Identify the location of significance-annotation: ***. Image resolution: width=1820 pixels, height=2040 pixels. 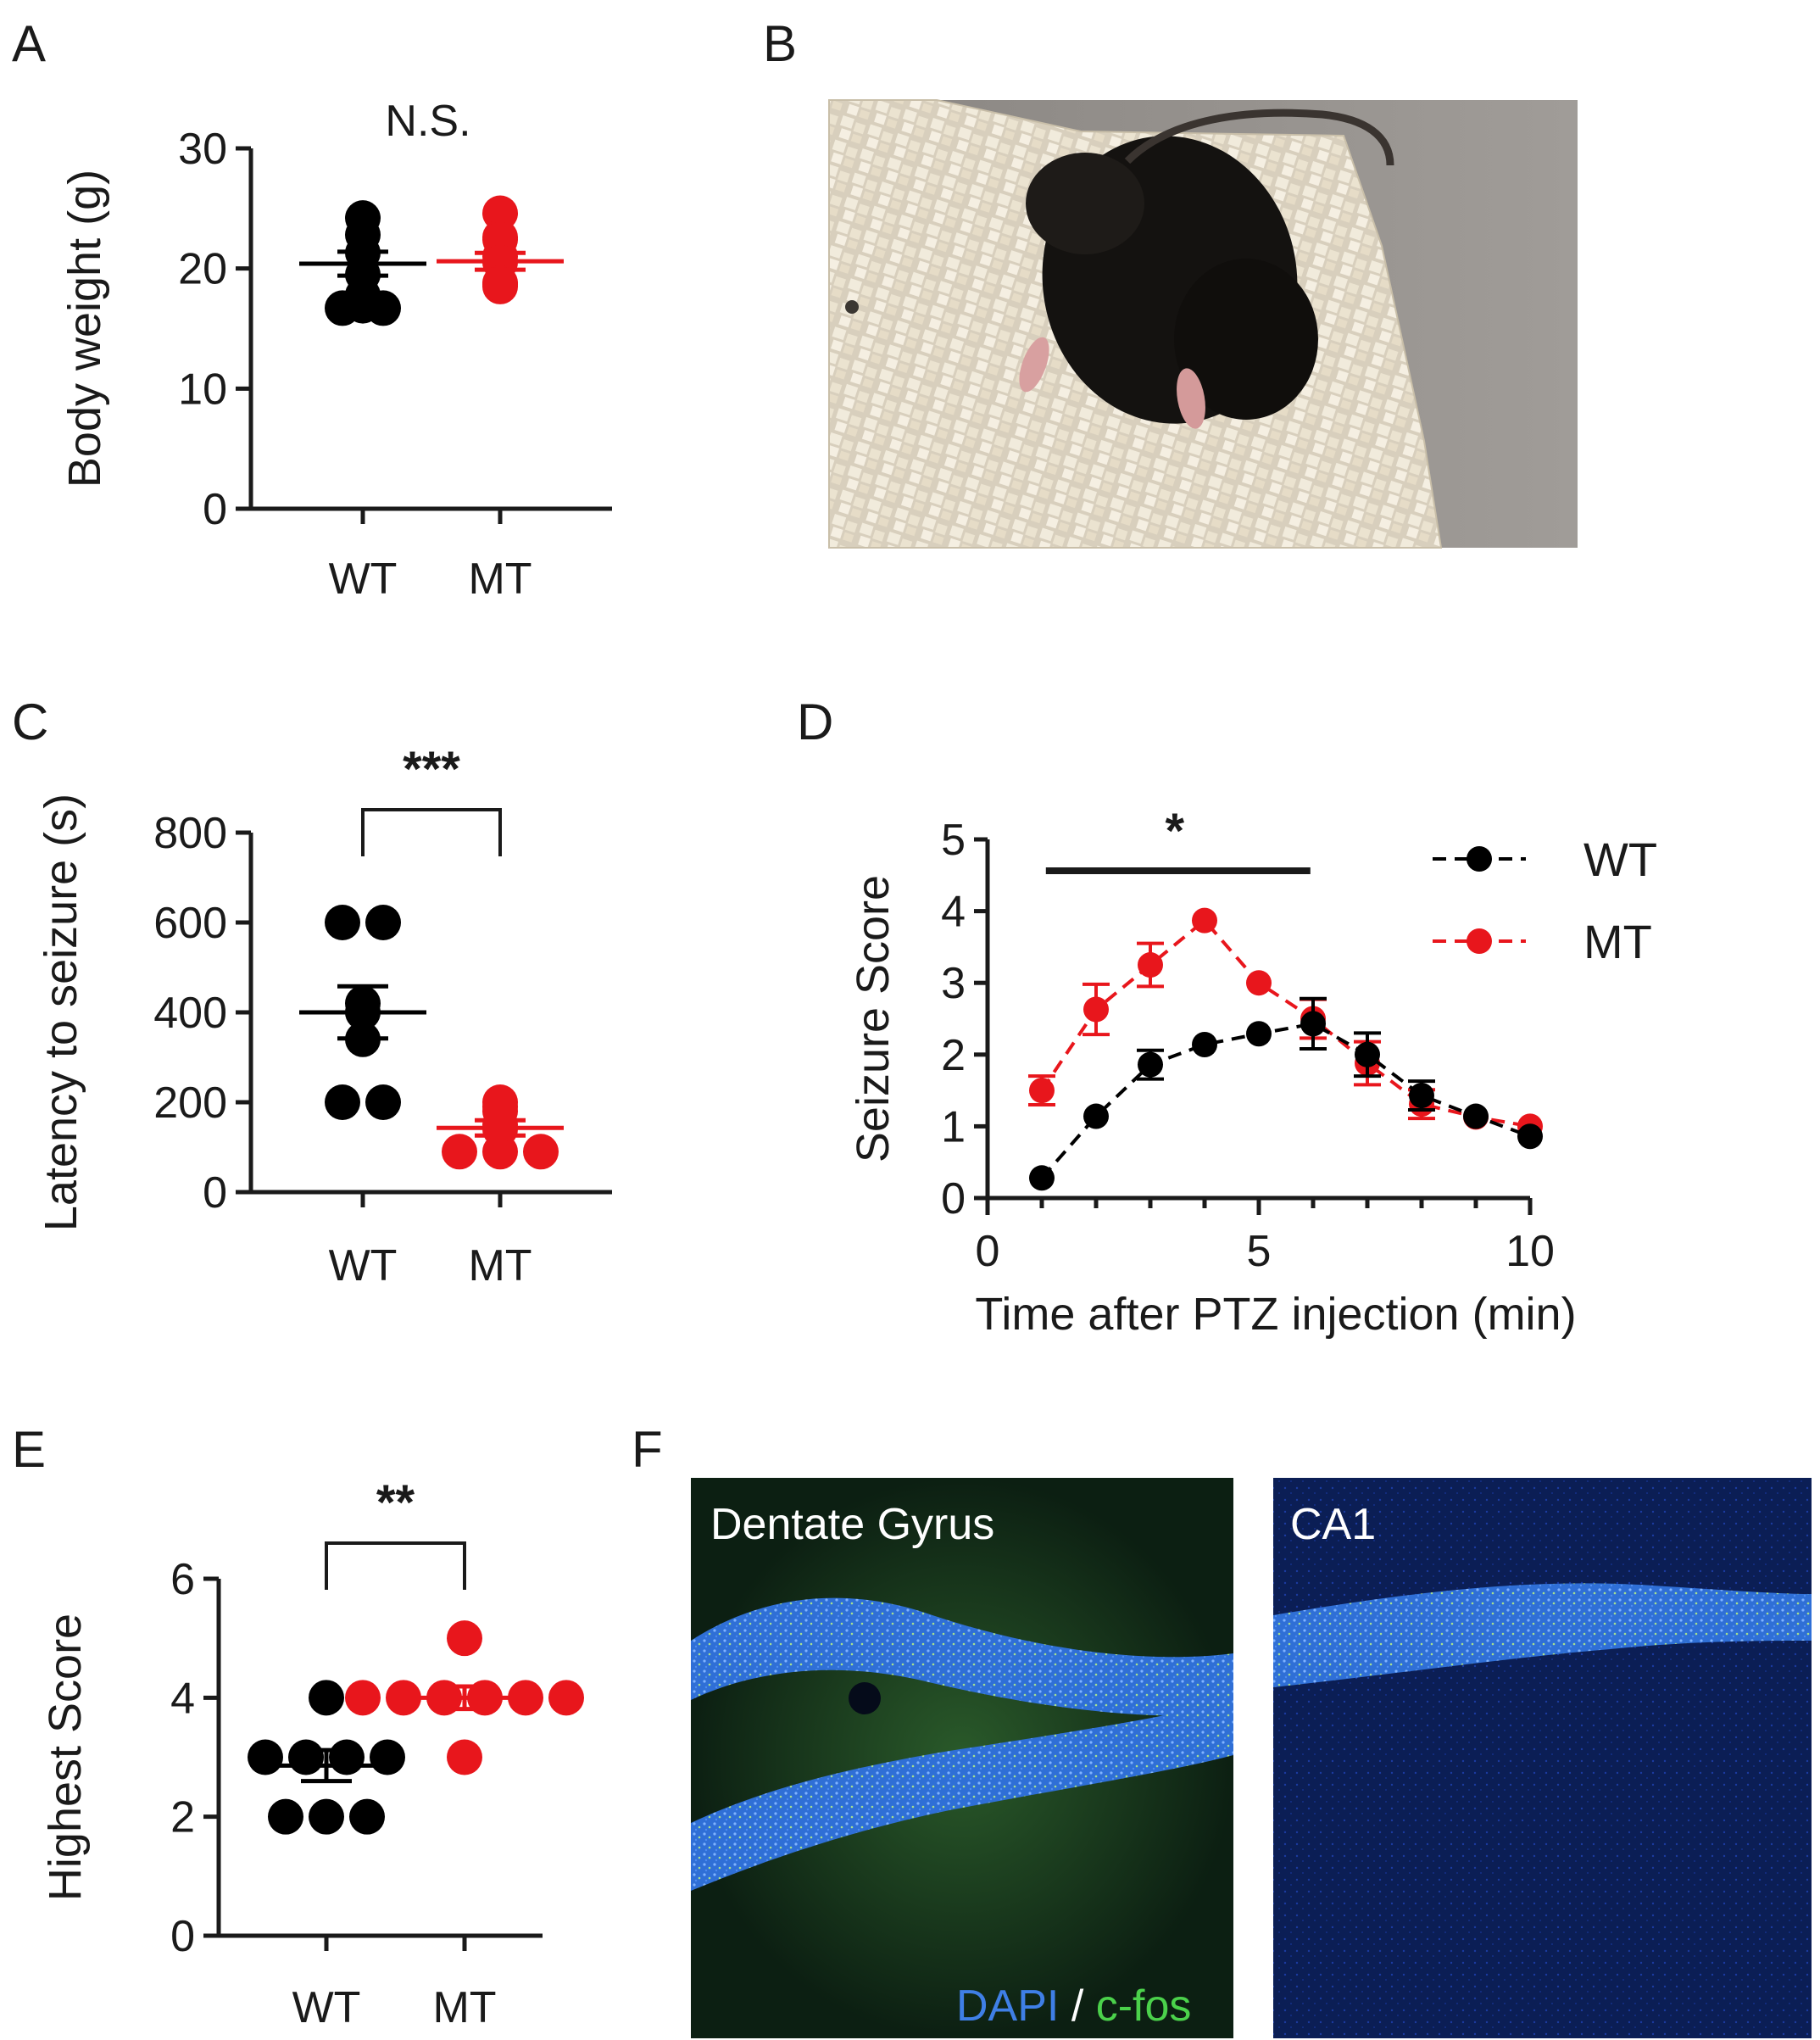
(431, 770).